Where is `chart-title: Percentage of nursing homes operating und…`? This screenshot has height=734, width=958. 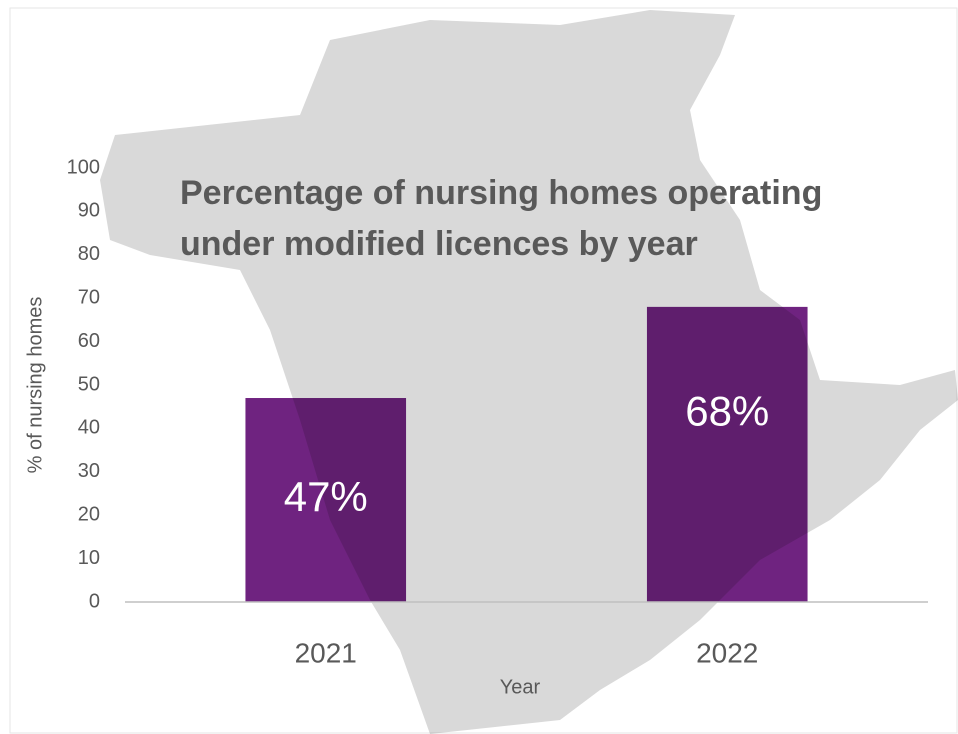 chart-title: Percentage of nursing homes operating und… is located at coordinates (501, 218).